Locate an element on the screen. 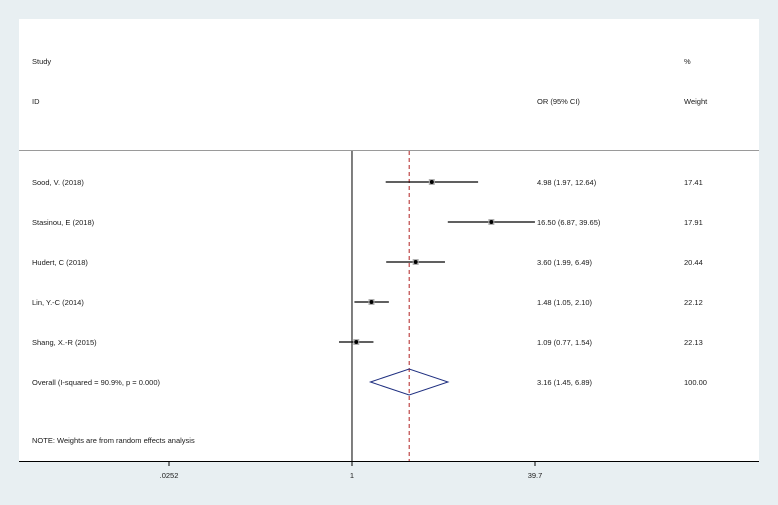 The image size is (778, 505). x-axis-ticks: .0252 1 39.7 is located at coordinates (351, 471).